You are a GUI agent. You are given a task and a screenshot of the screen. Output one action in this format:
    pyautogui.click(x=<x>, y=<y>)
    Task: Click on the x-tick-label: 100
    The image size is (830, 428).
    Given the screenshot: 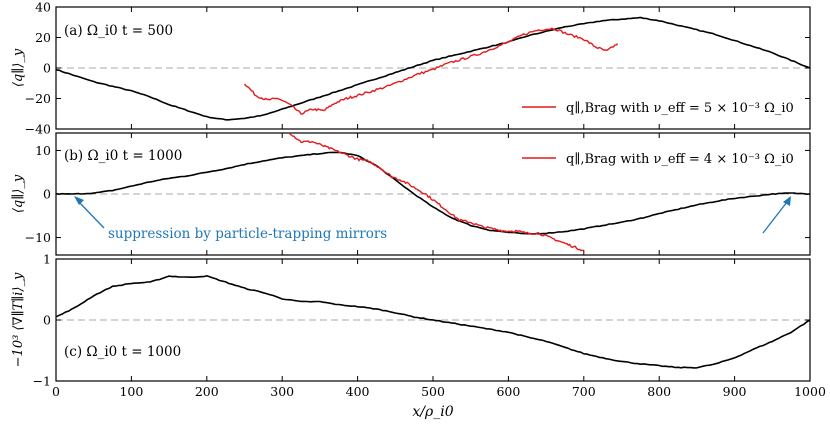 What is the action you would take?
    pyautogui.click(x=131, y=391)
    